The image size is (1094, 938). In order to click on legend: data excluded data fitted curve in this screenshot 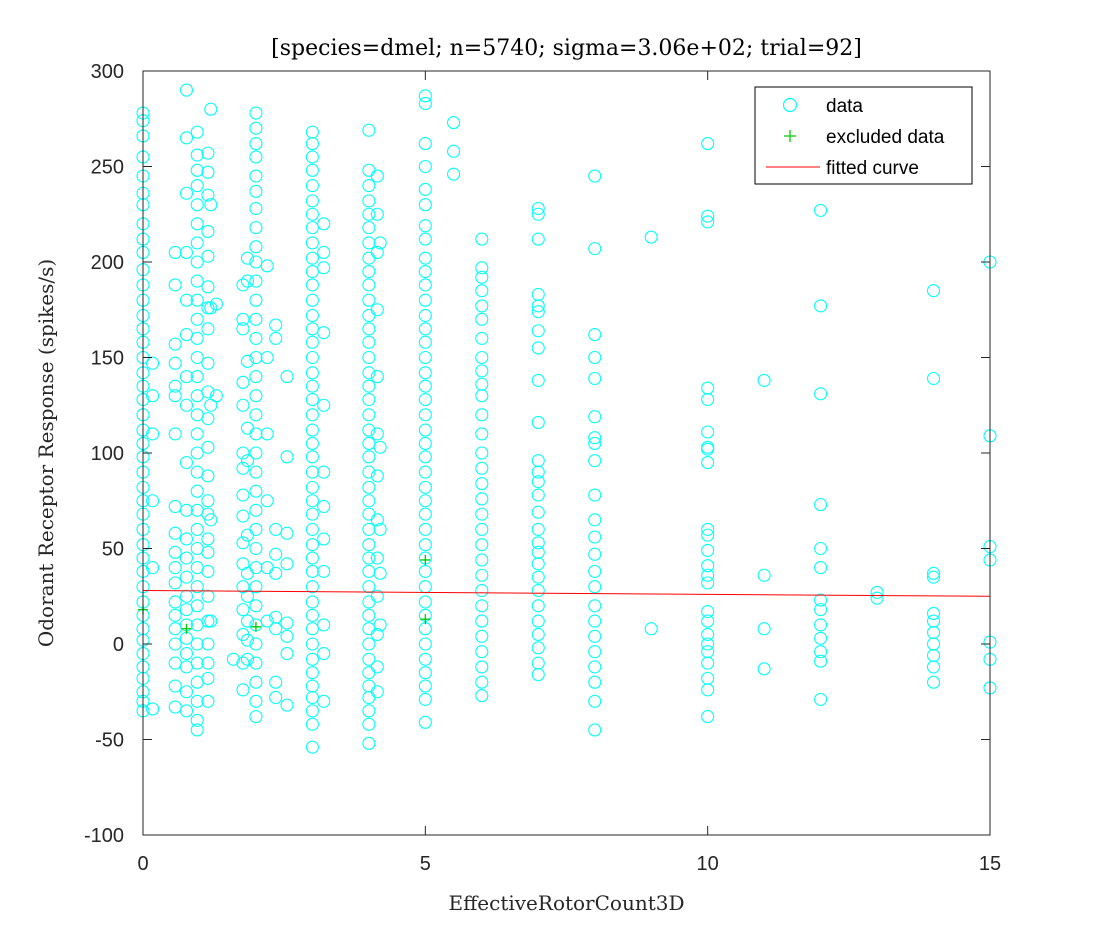, I will do `click(863, 135)`.